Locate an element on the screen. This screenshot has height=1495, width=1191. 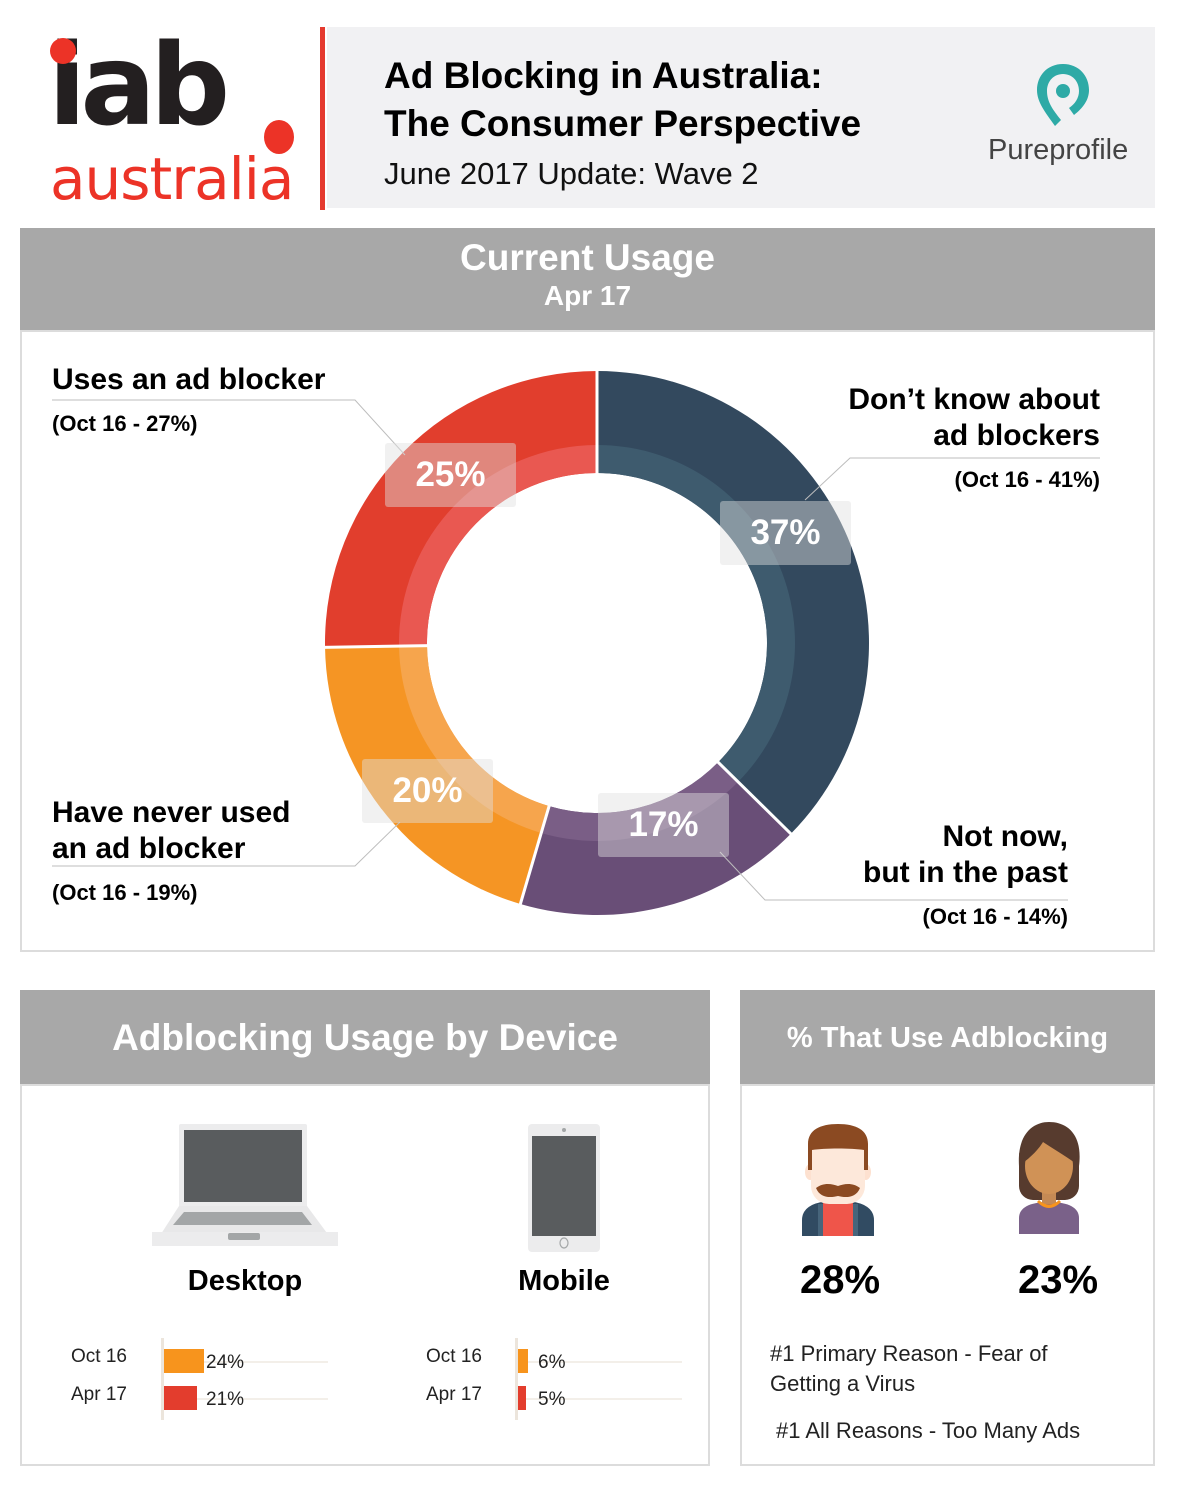
title-line-1: Ad Blocking in Australia: is located at coordinates (603, 75).